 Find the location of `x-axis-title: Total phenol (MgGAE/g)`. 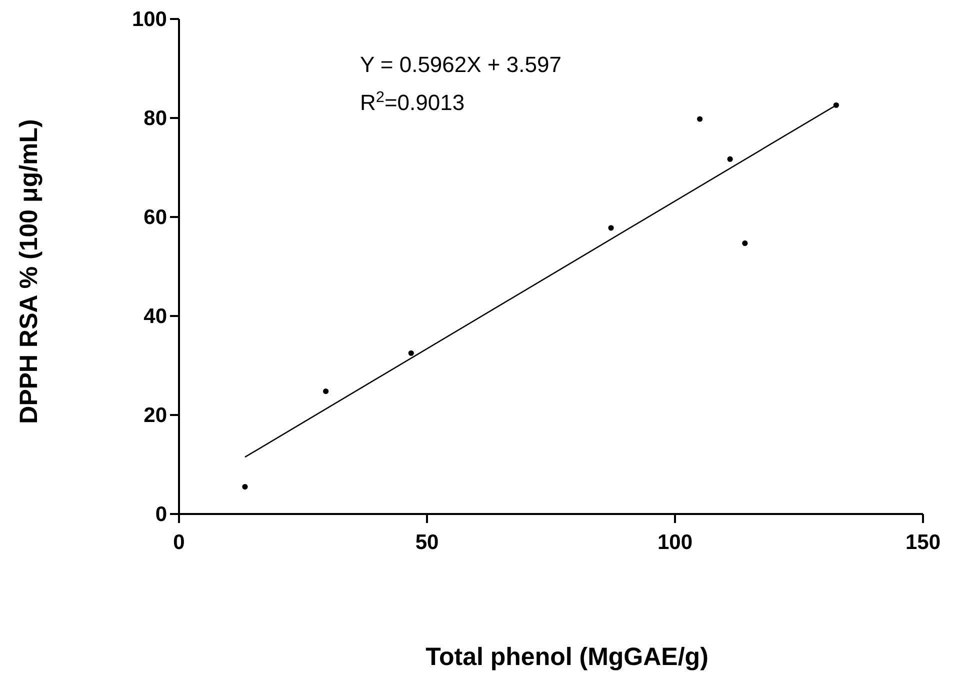

x-axis-title: Total phenol (MgGAE/g) is located at coordinates (567, 657).